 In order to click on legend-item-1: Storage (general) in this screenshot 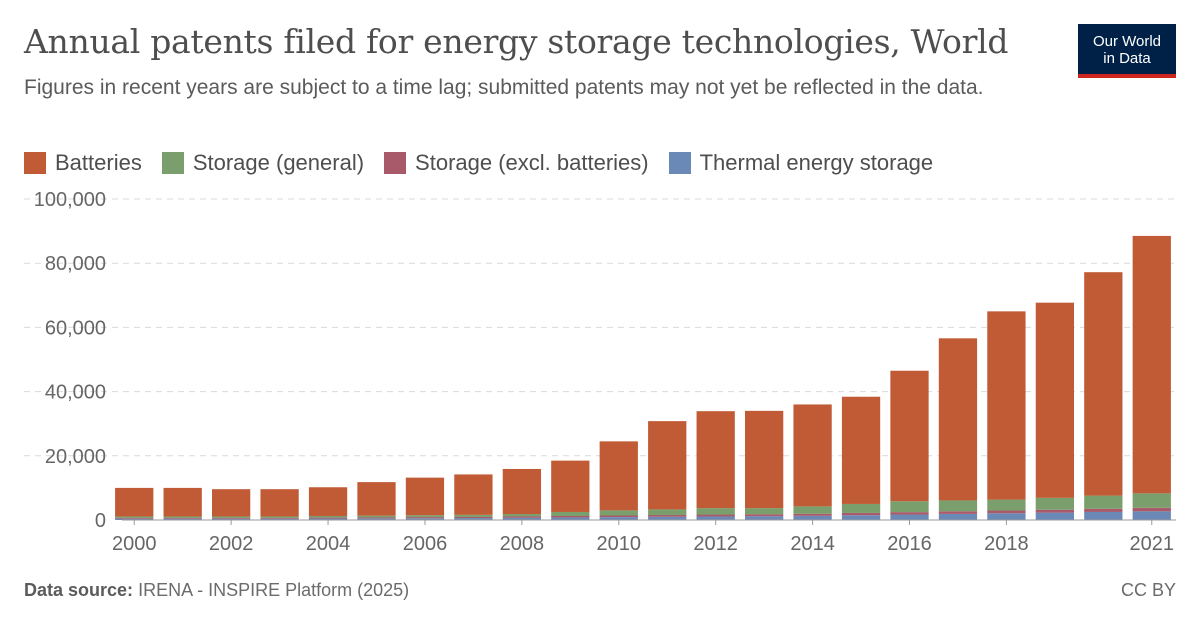, I will do `click(262, 163)`.